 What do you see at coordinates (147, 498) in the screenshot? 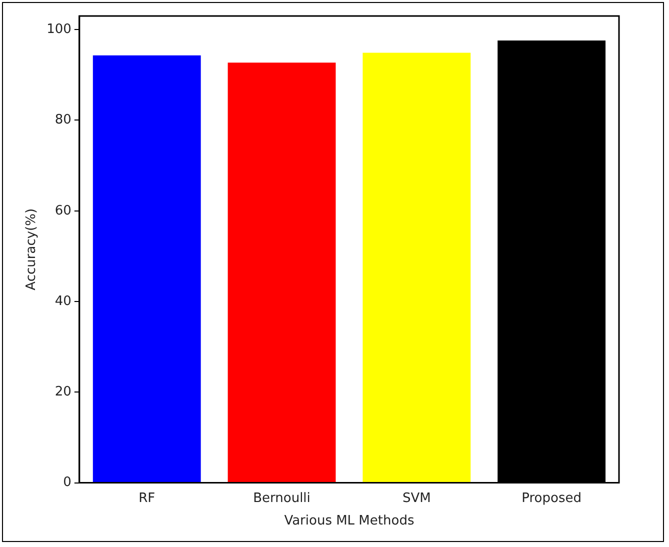
I see `x-tick-label: RF` at bounding box center [147, 498].